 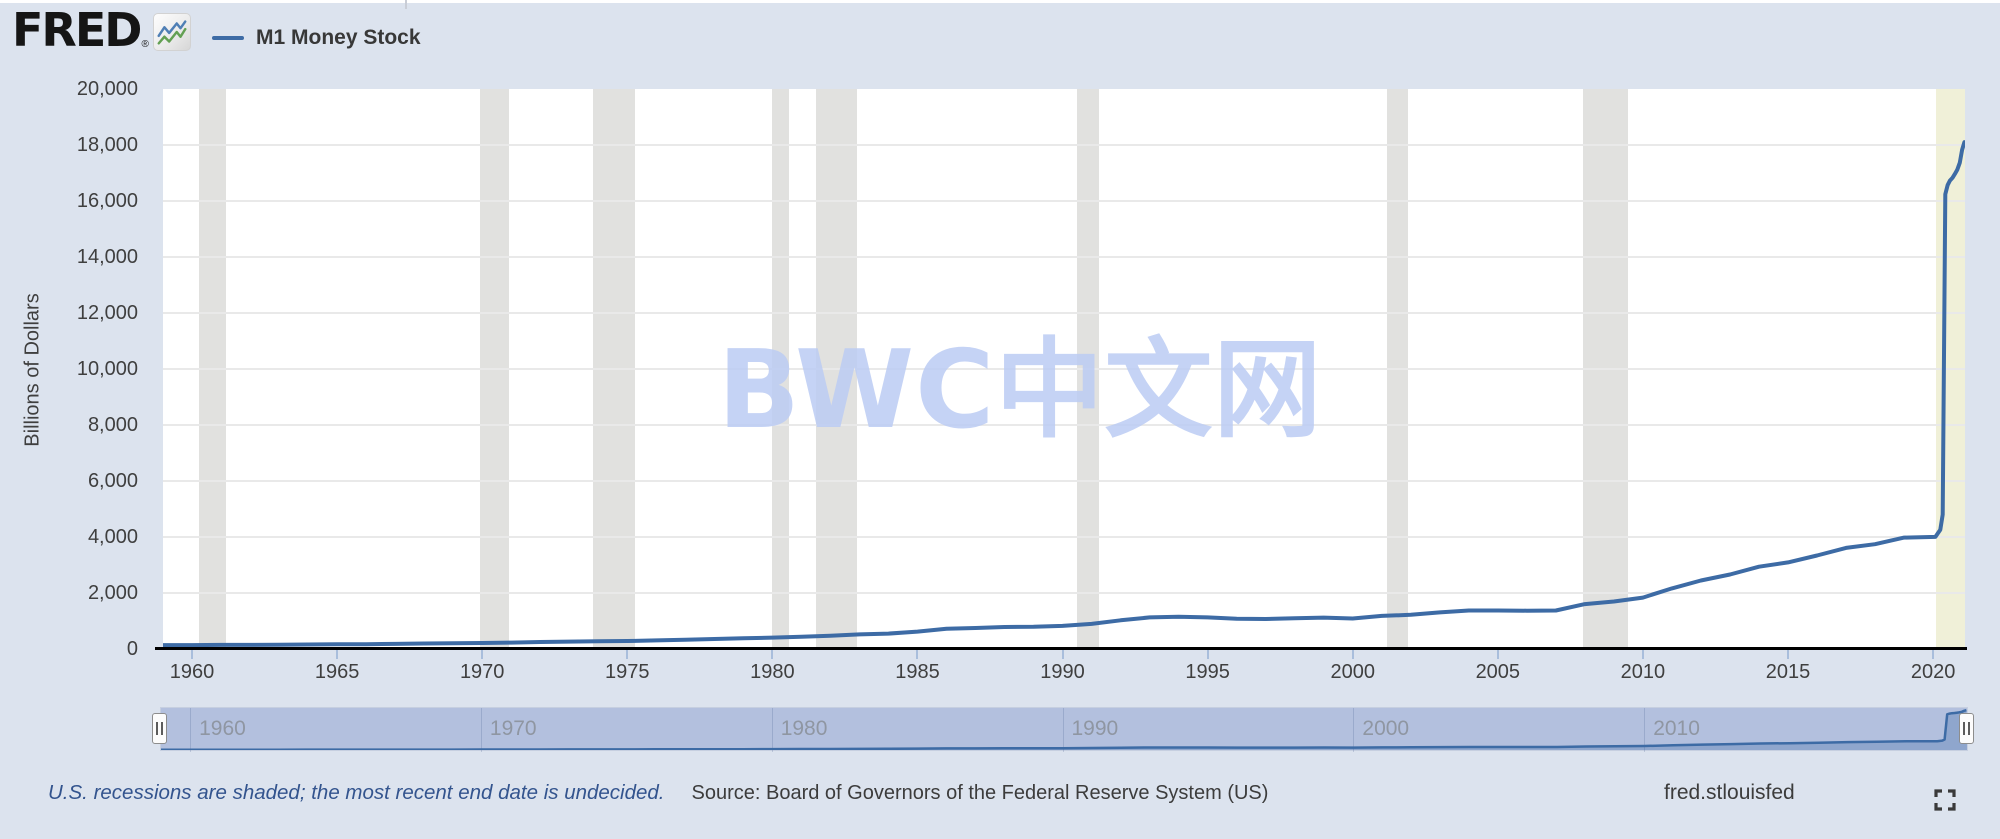 What do you see at coordinates (1933, 672) in the screenshot?
I see `x-tick-label: 2020` at bounding box center [1933, 672].